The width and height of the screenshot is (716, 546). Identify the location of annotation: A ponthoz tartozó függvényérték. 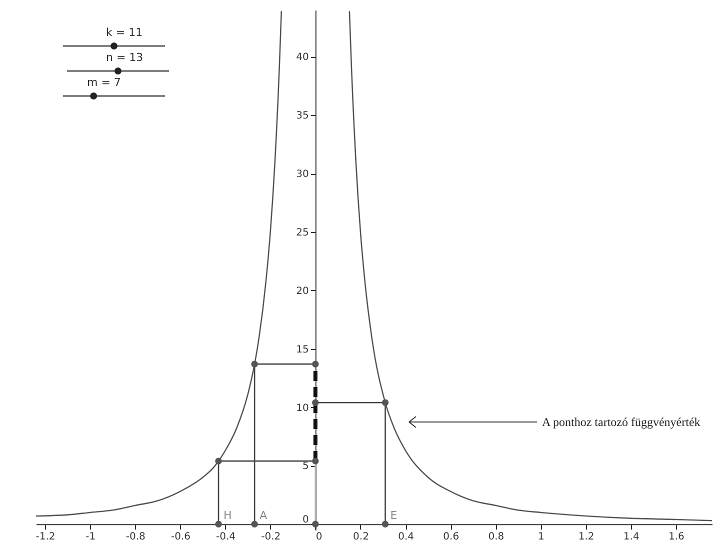
(621, 422).